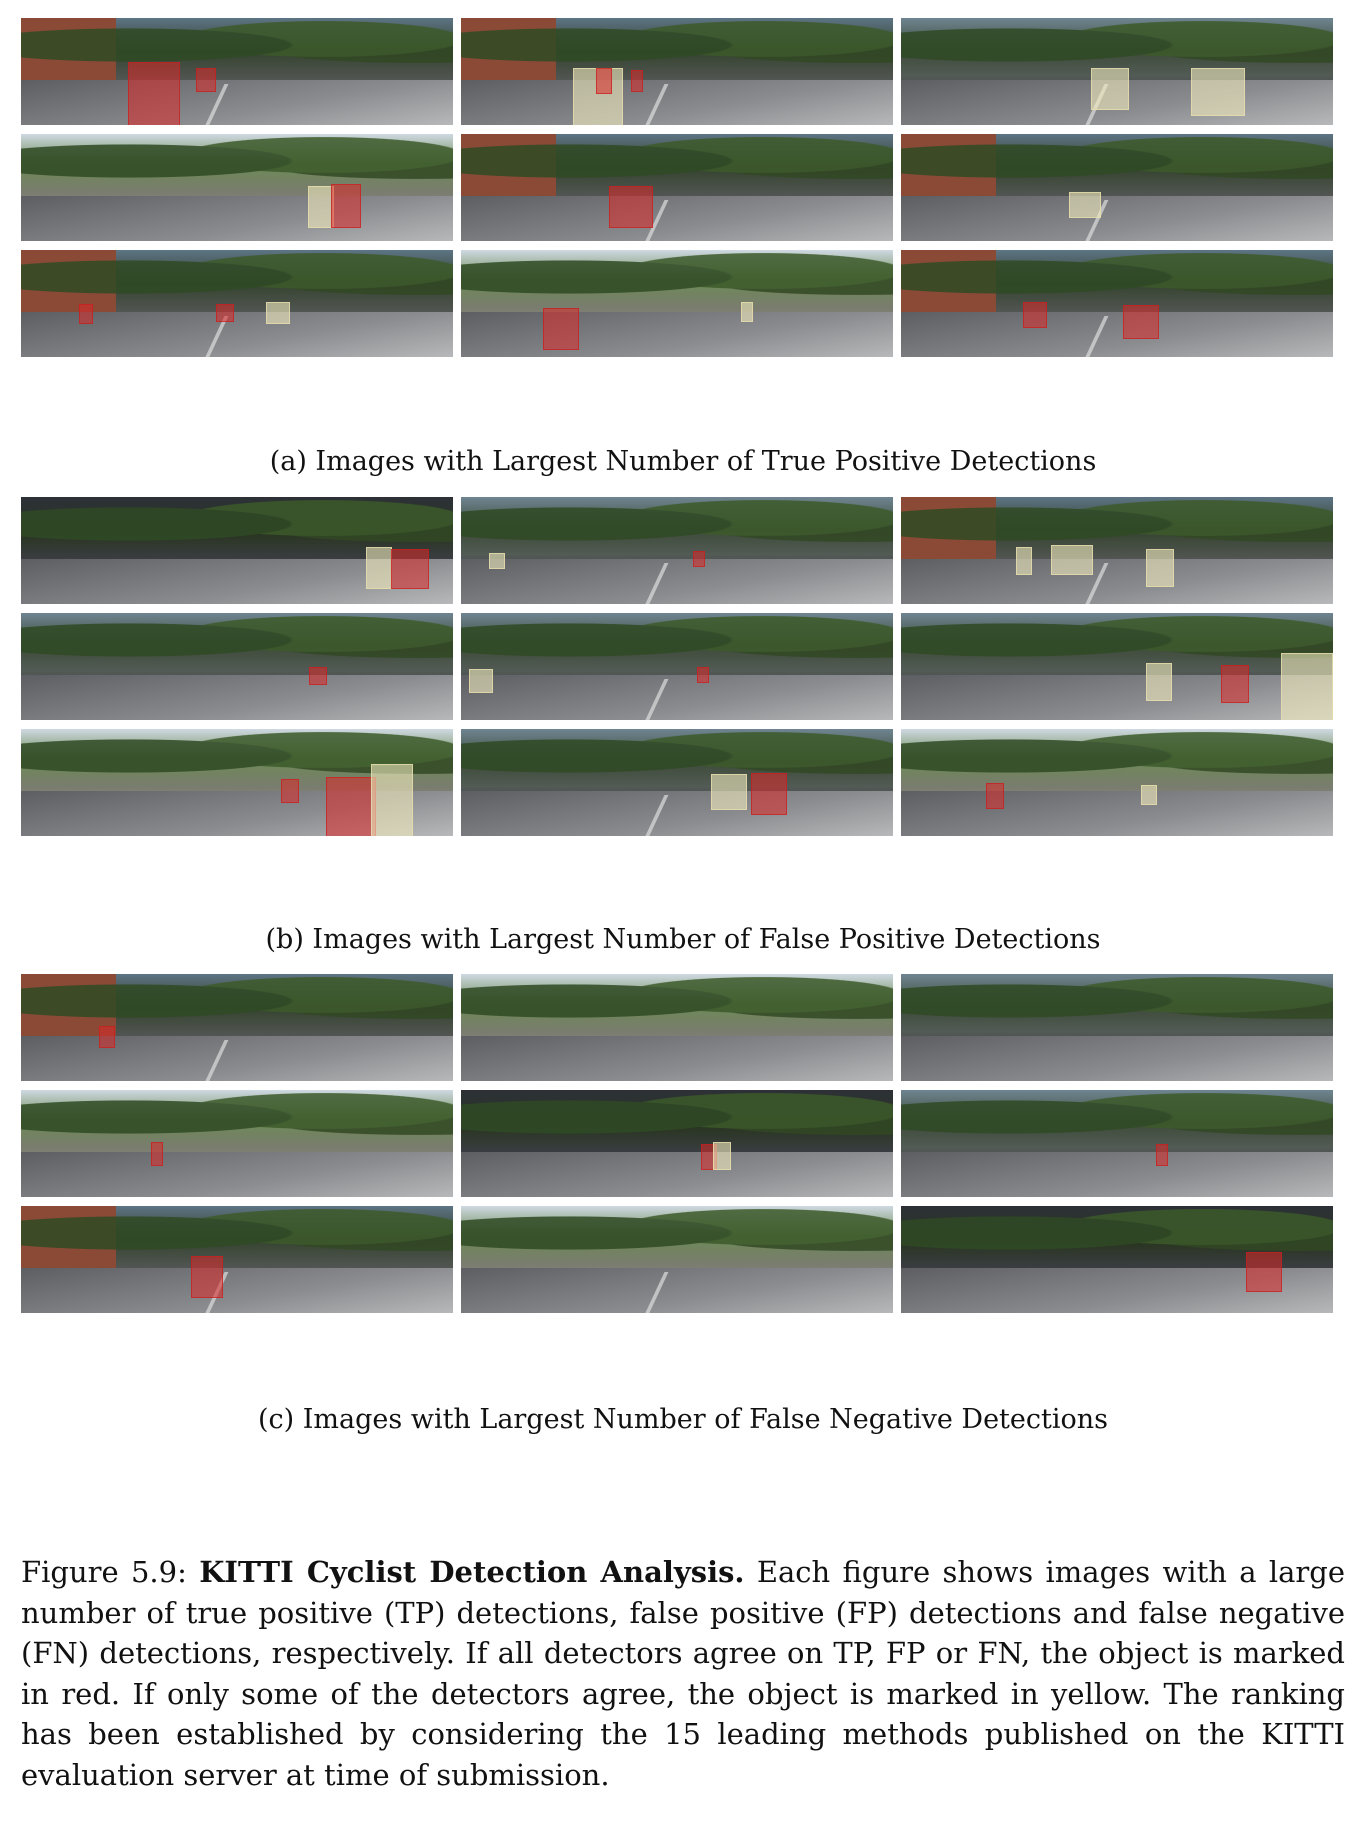  I want to click on figure-title: KITTI Cyclist Detection Analysis., so click(472, 1572).